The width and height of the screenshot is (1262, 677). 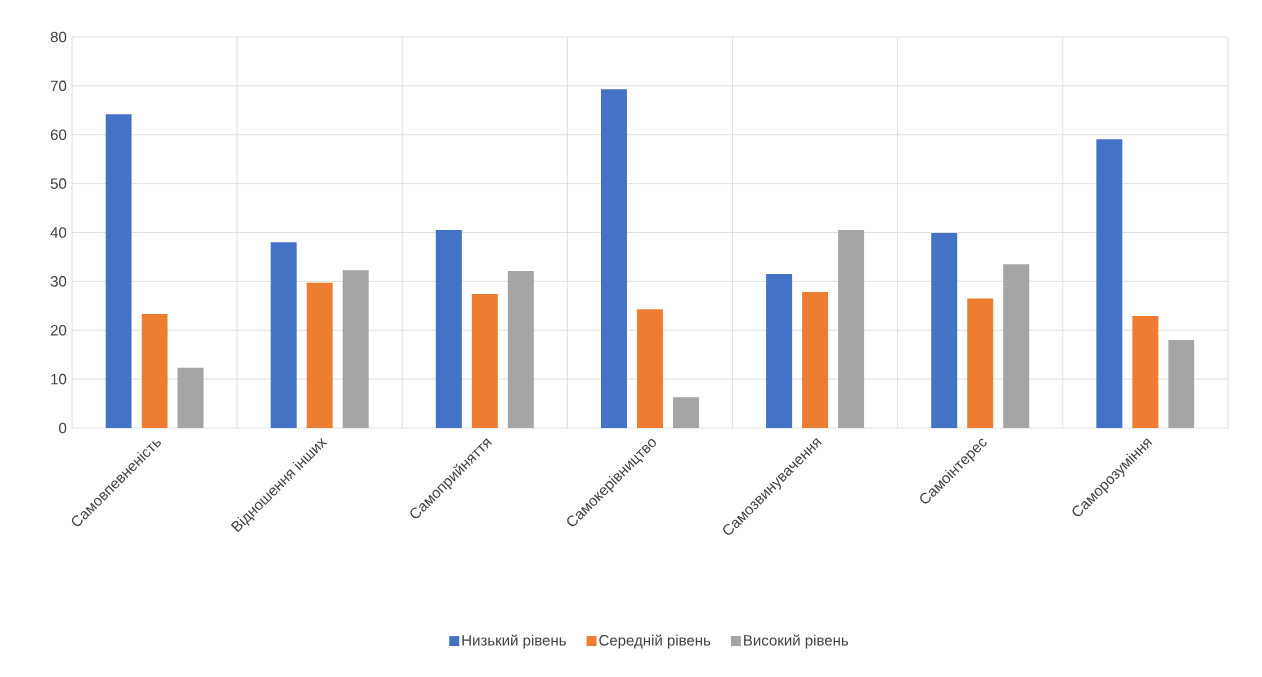 What do you see at coordinates (58, 330) in the screenshot?
I see `y-tick-label: 20` at bounding box center [58, 330].